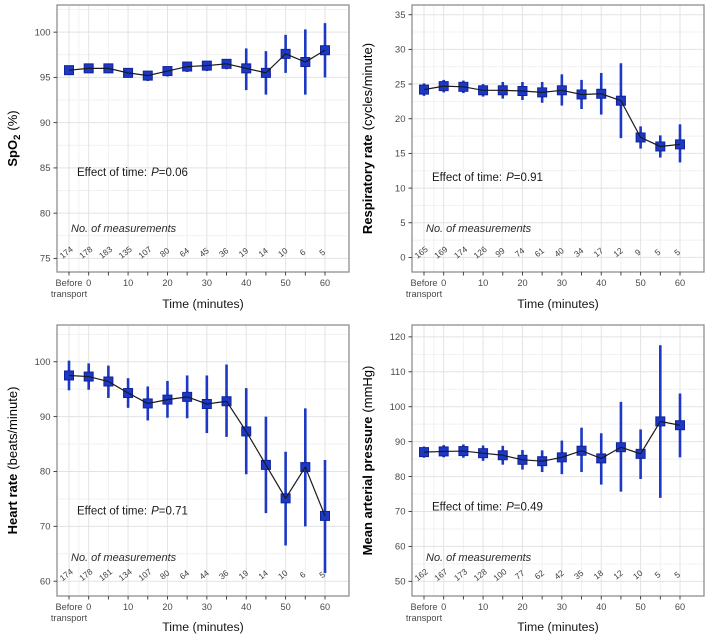  What do you see at coordinates (421, 252) in the screenshot?
I see `count-value: 165` at bounding box center [421, 252].